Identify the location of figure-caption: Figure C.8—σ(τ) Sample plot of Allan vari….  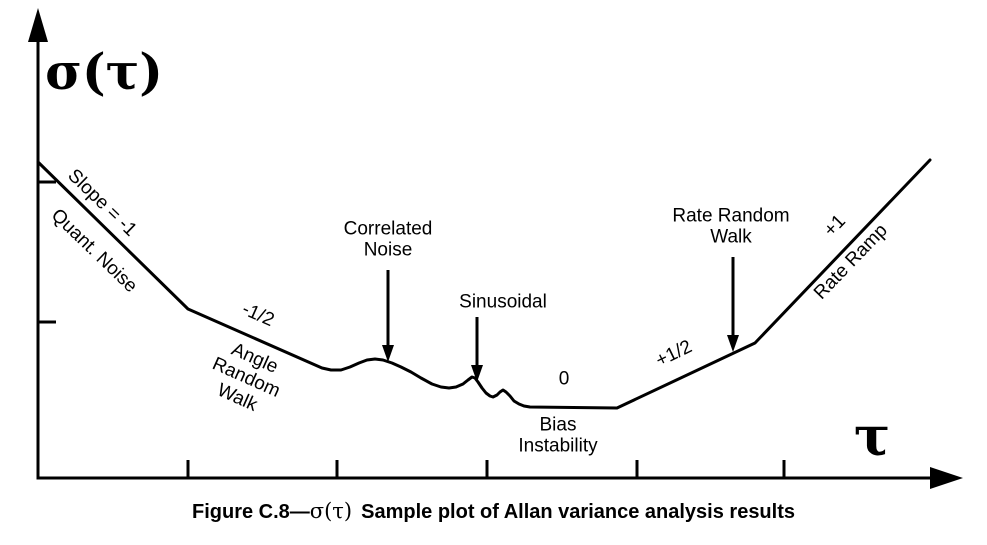
(493, 511).